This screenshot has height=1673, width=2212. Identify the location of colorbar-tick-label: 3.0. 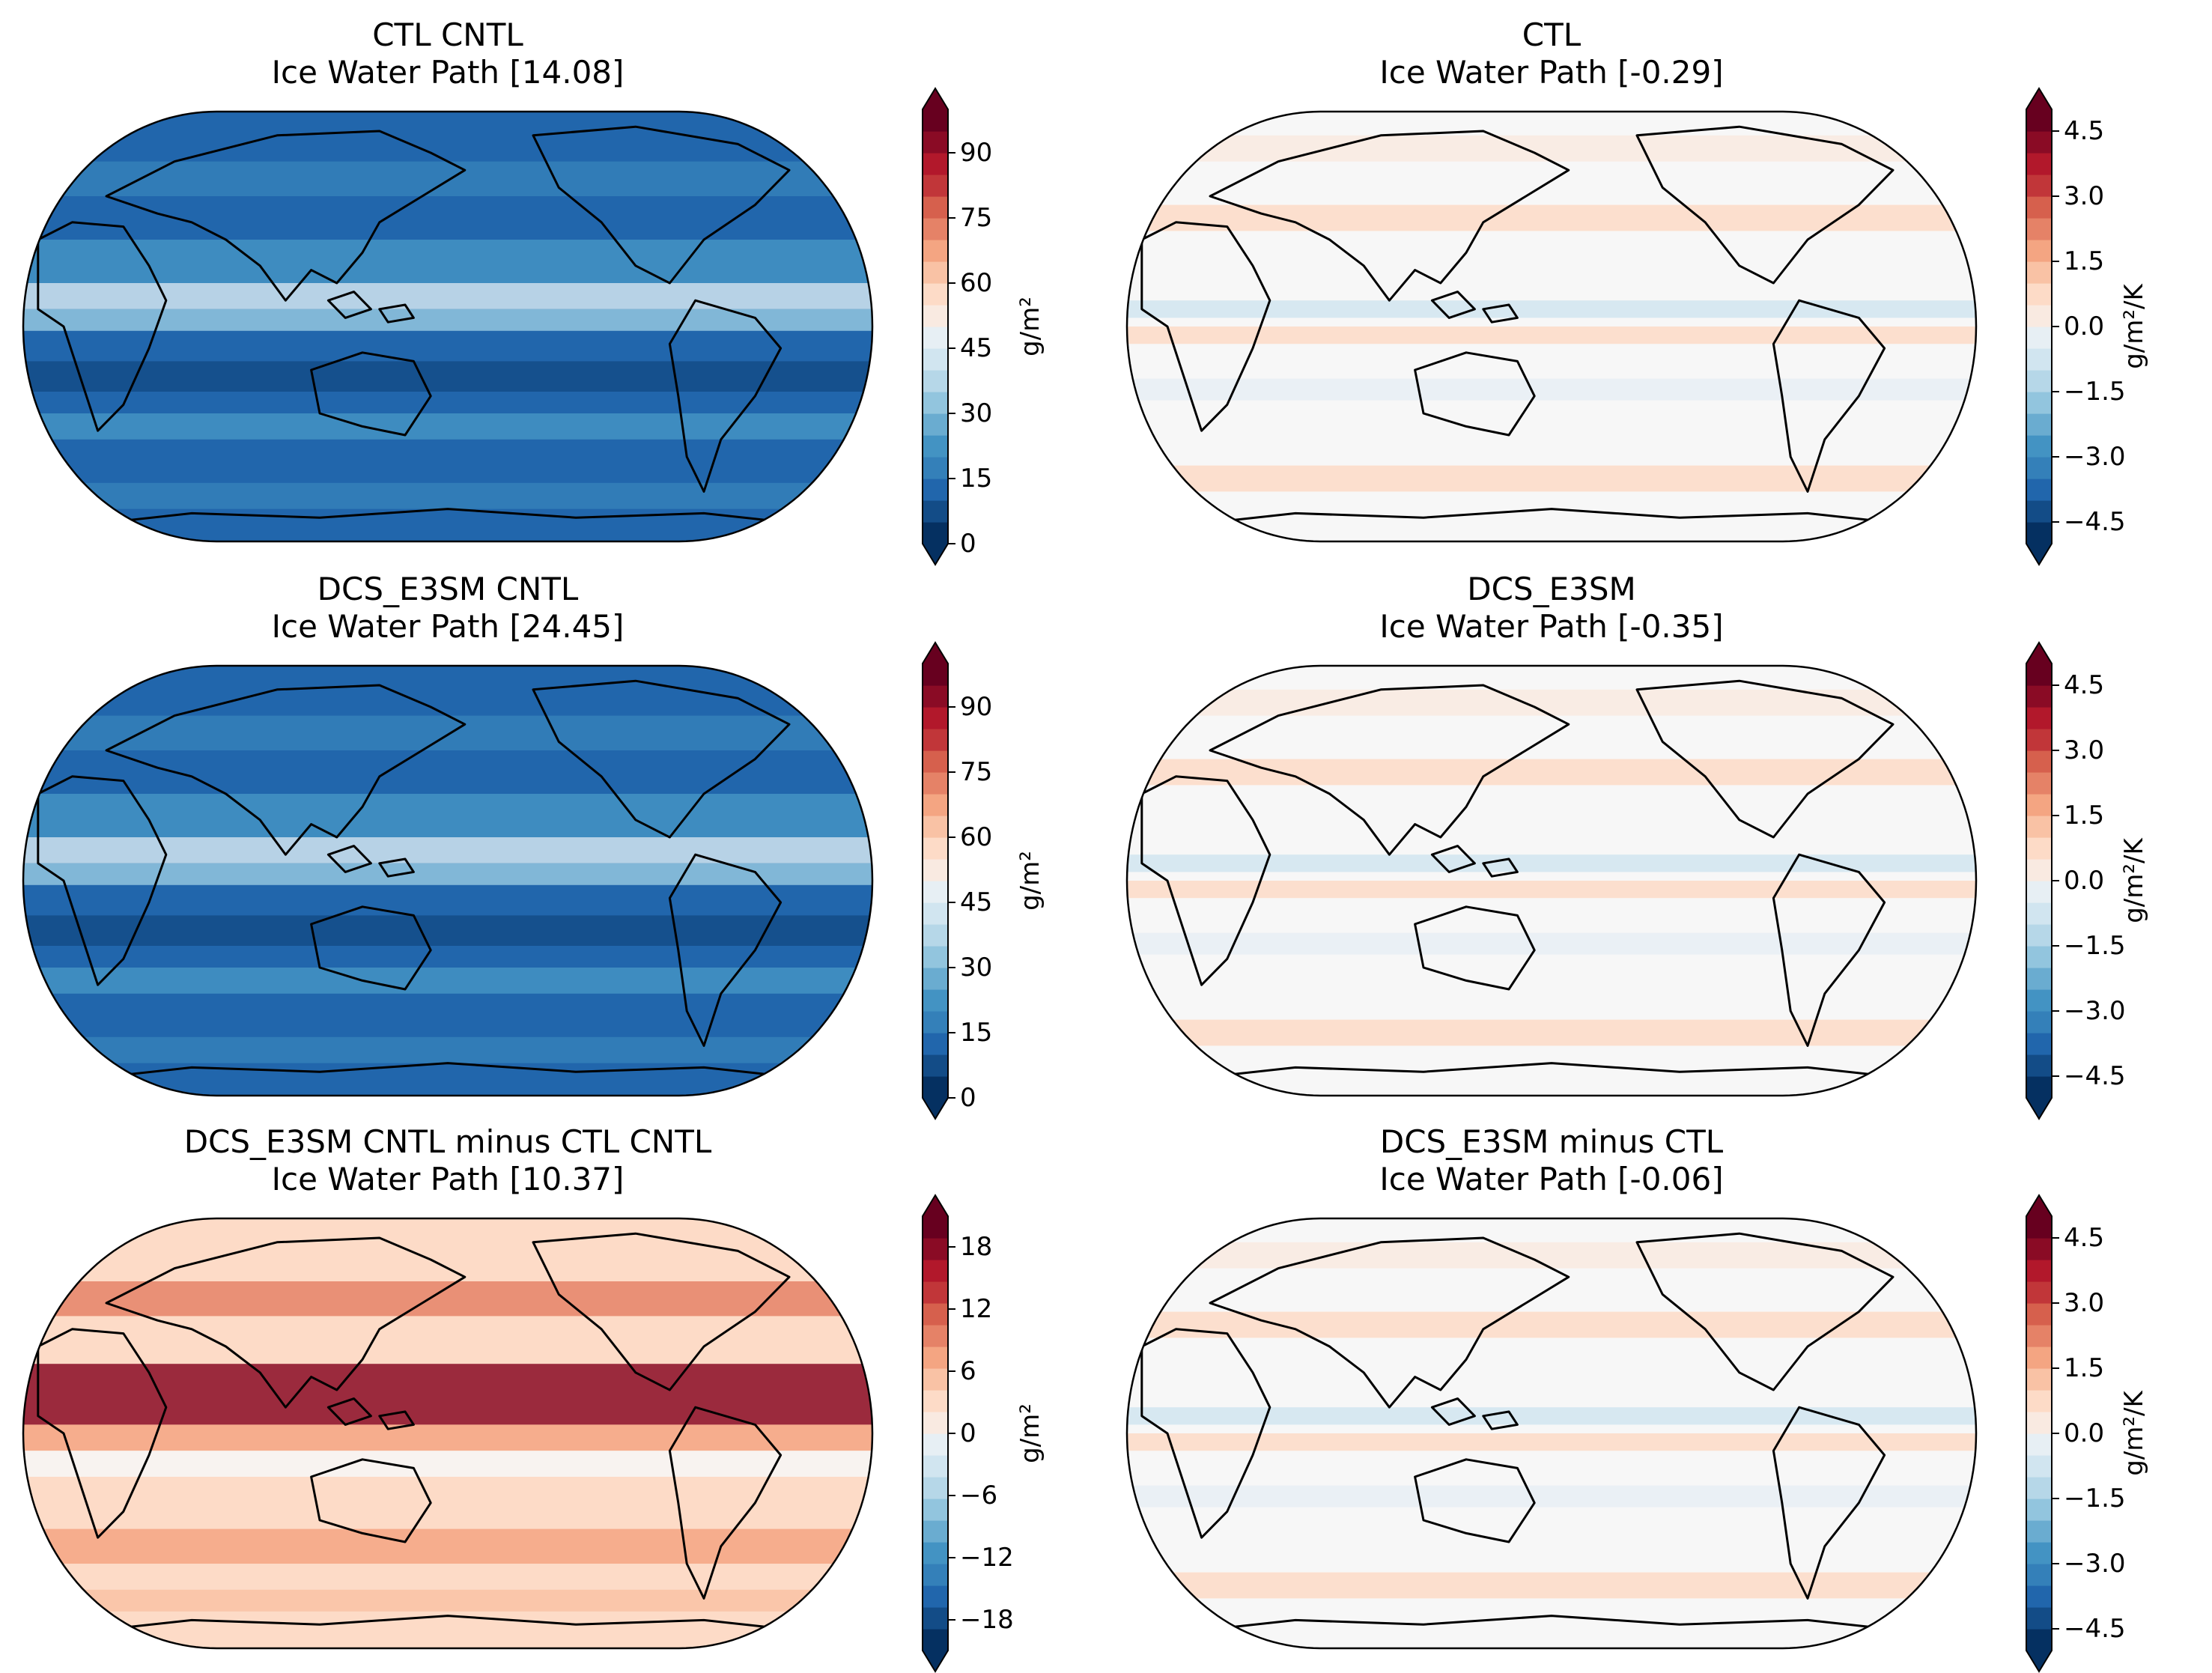
(2084, 750).